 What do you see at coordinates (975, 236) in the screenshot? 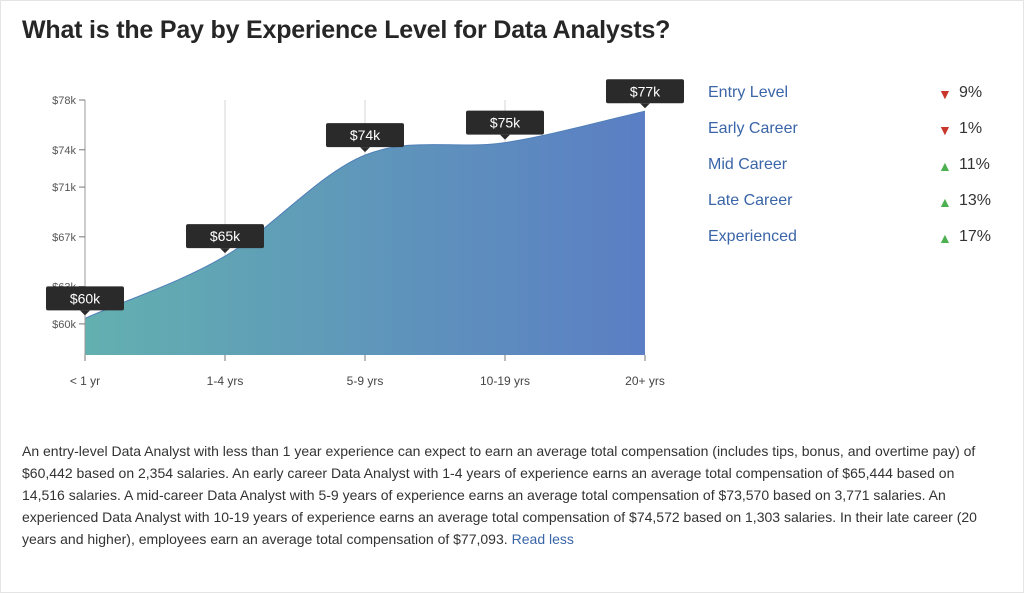
I see `legend-percent: 17%` at bounding box center [975, 236].